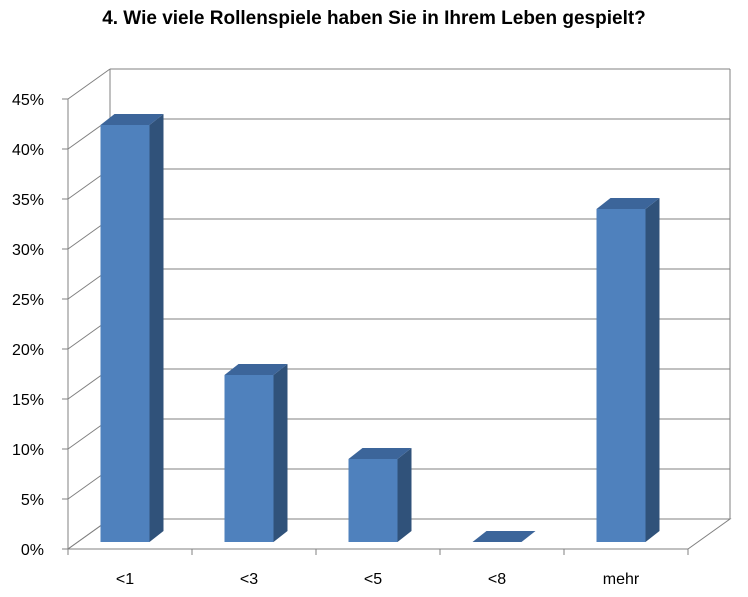 This screenshot has width=748, height=597. I want to click on x-tick-label: <3, so click(249, 579).